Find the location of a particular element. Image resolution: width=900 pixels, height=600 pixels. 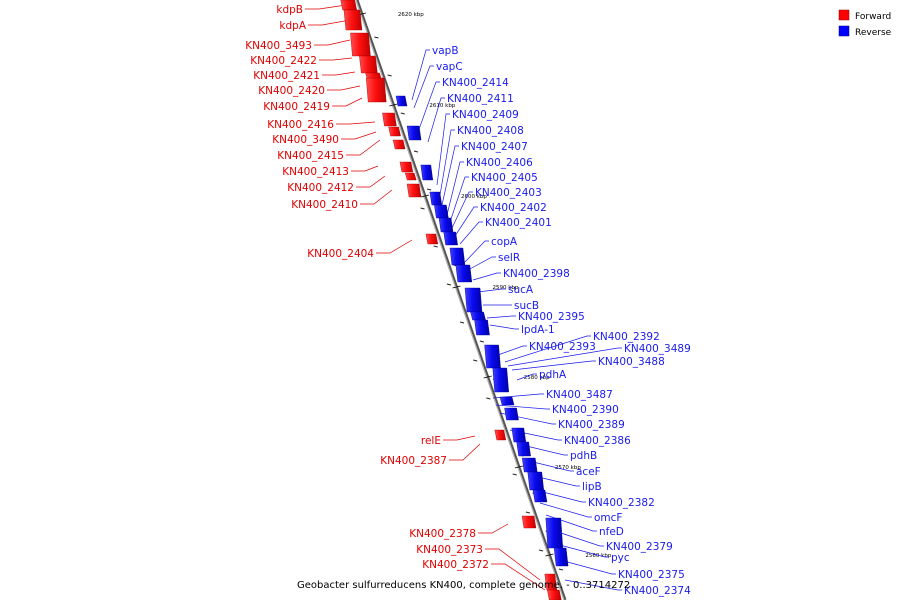

reverse-gene-label: KN400_2406 is located at coordinates (499, 163).